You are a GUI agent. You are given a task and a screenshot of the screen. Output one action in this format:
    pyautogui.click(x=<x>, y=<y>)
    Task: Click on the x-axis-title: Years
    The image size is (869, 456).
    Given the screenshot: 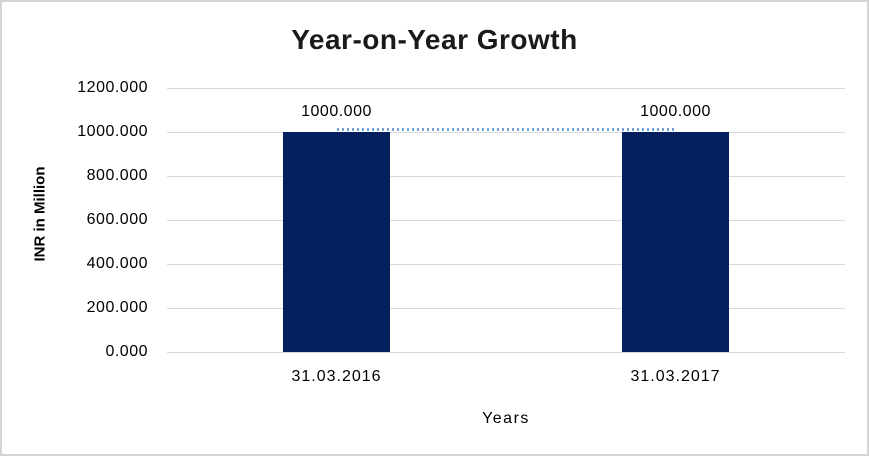 What is the action you would take?
    pyautogui.click(x=506, y=418)
    